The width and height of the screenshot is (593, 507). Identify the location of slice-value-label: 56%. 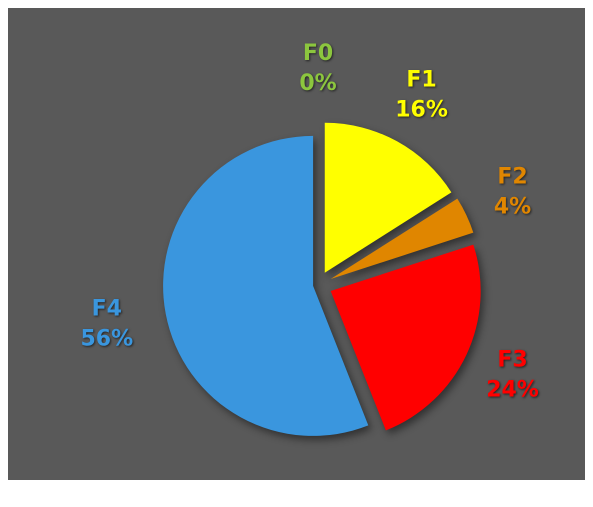
(106, 338).